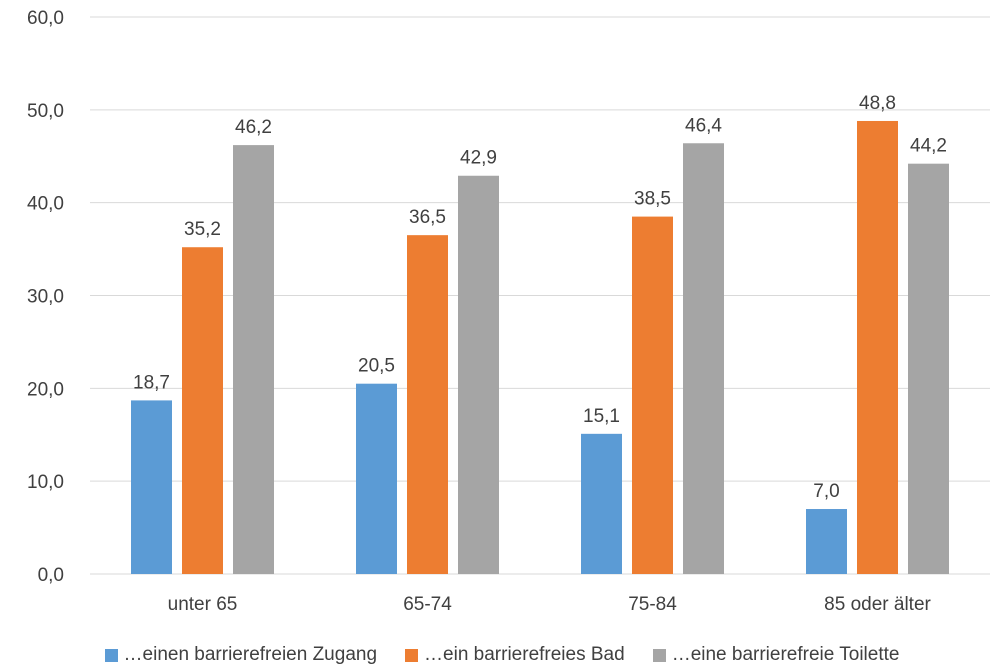  Describe the element at coordinates (45, 18) in the screenshot. I see `y-tick-label: 60,0` at that location.